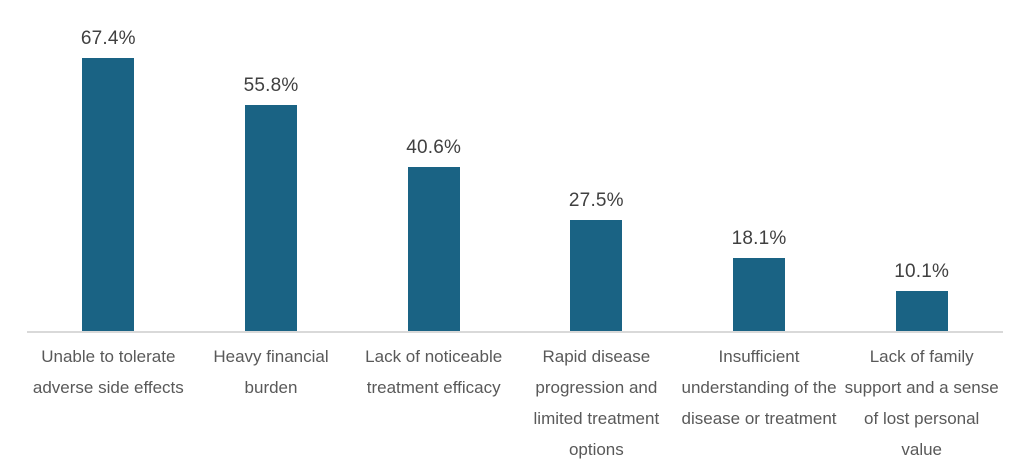  I want to click on x-axis-line, so click(515, 332).